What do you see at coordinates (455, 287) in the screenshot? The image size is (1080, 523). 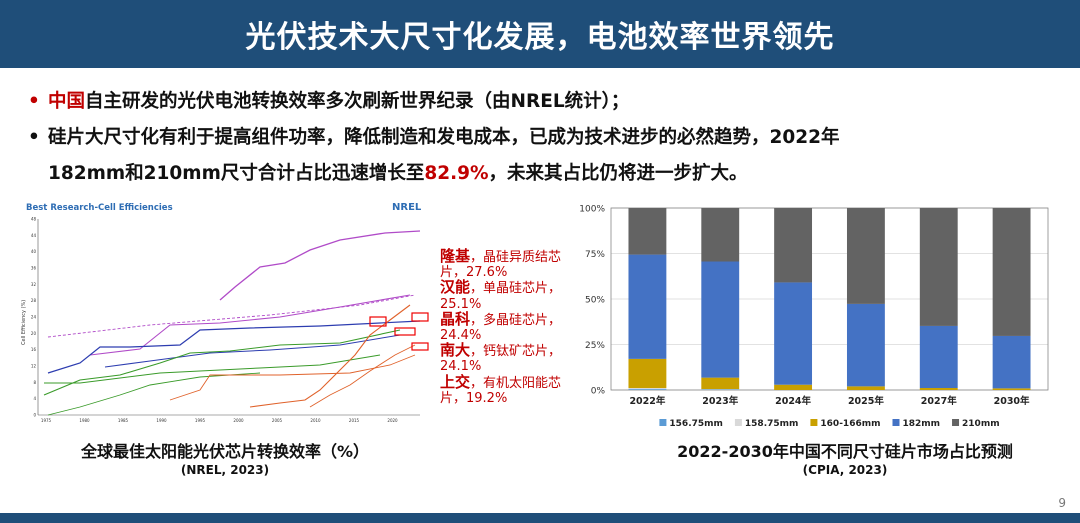 I see `company-name: 汉能` at bounding box center [455, 287].